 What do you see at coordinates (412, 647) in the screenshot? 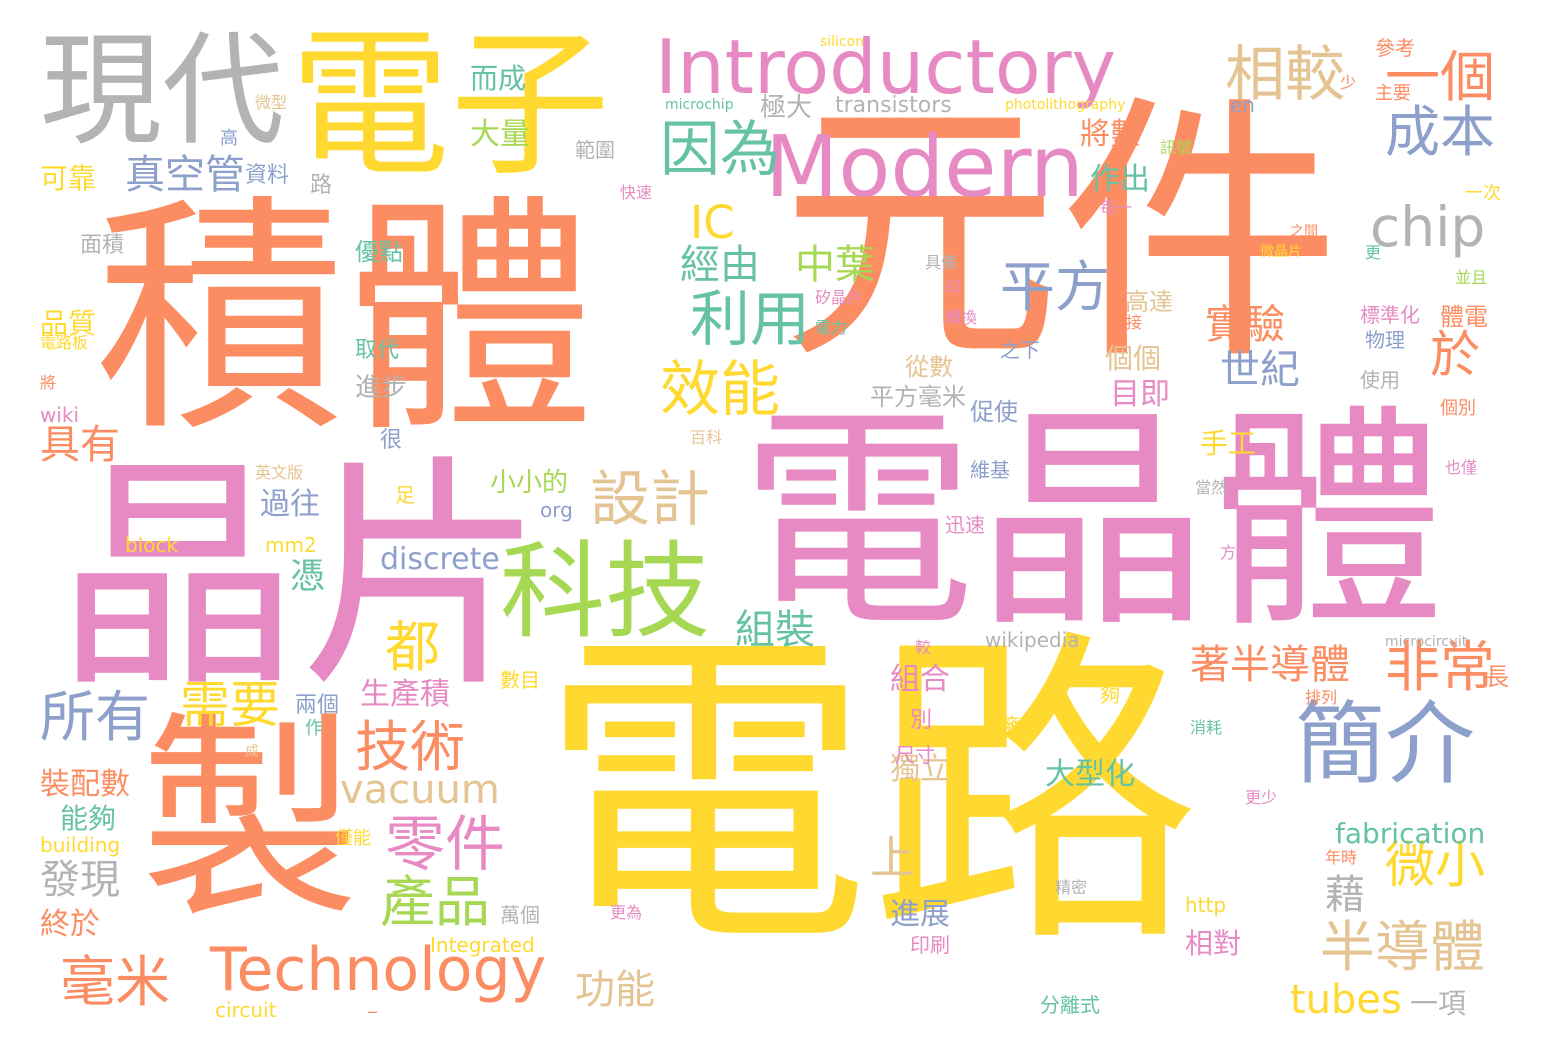
I see `cloud-word: 都` at bounding box center [412, 647].